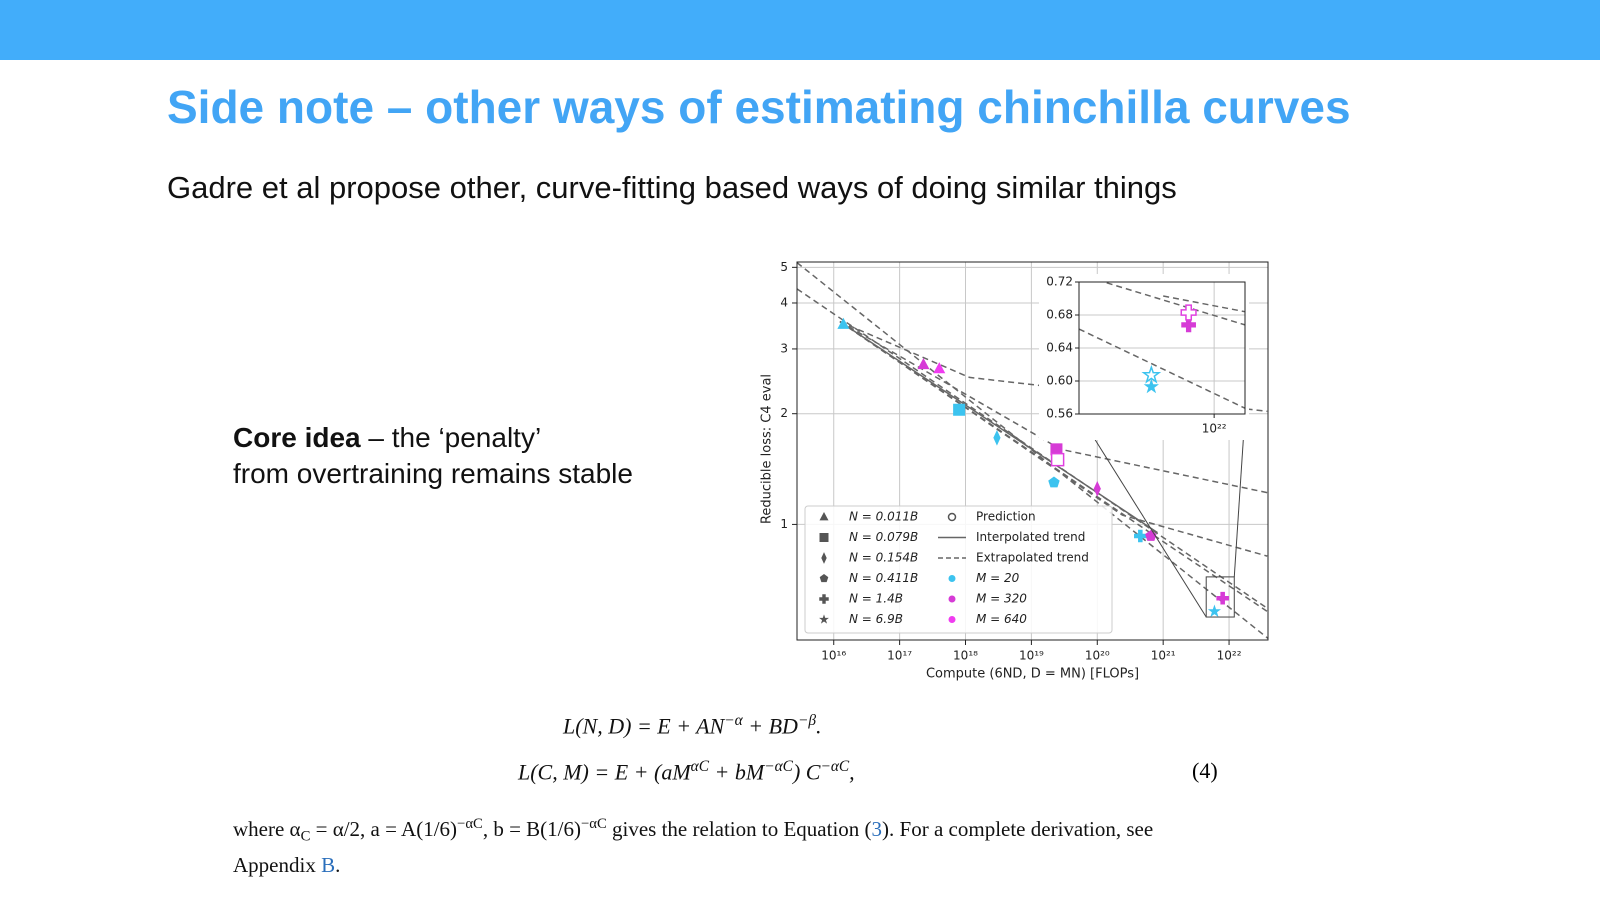 The height and width of the screenshot is (900, 1600). What do you see at coordinates (604, 772) in the screenshot?
I see `text-segment: L(C, M) = E + (aM` at bounding box center [604, 772].